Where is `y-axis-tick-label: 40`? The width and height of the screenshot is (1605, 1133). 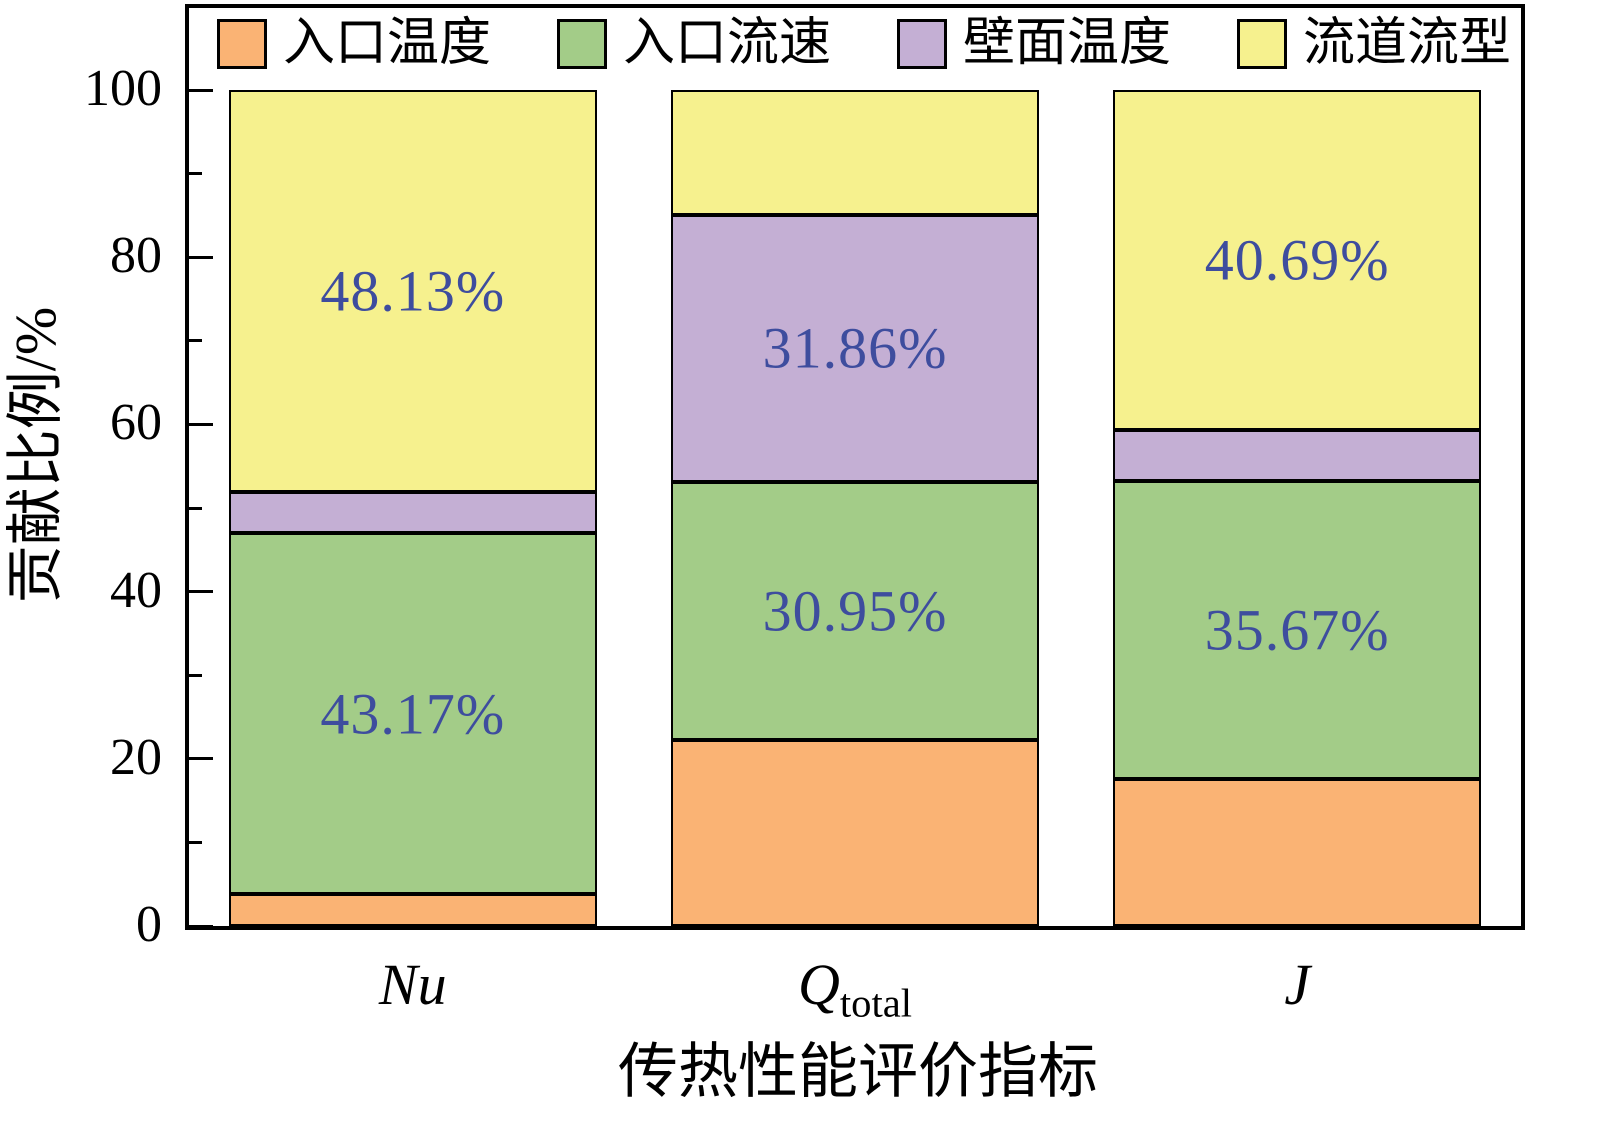 y-axis-tick-label: 40 is located at coordinates (136, 590).